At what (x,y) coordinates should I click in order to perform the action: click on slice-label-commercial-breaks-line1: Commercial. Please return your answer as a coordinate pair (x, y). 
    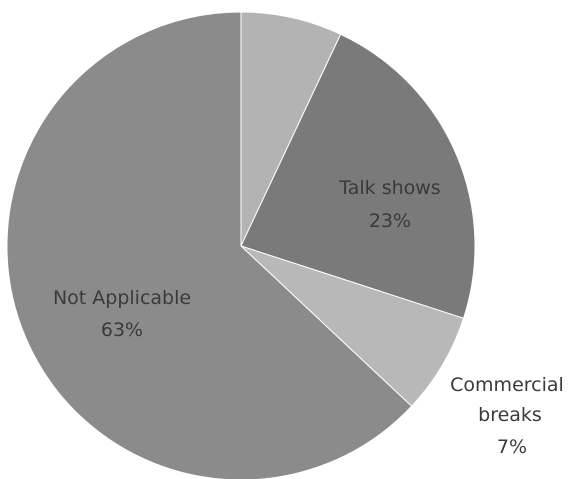
    Looking at the image, I should click on (507, 385).